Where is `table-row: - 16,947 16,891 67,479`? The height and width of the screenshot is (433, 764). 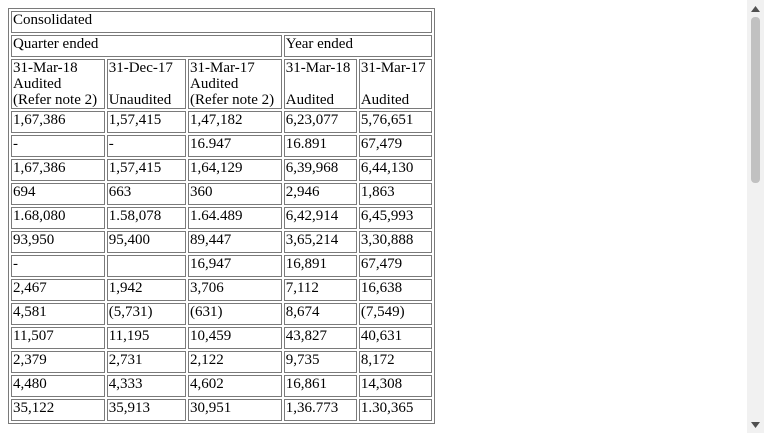 table-row: - 16,947 16,891 67,479 is located at coordinates (221, 266).